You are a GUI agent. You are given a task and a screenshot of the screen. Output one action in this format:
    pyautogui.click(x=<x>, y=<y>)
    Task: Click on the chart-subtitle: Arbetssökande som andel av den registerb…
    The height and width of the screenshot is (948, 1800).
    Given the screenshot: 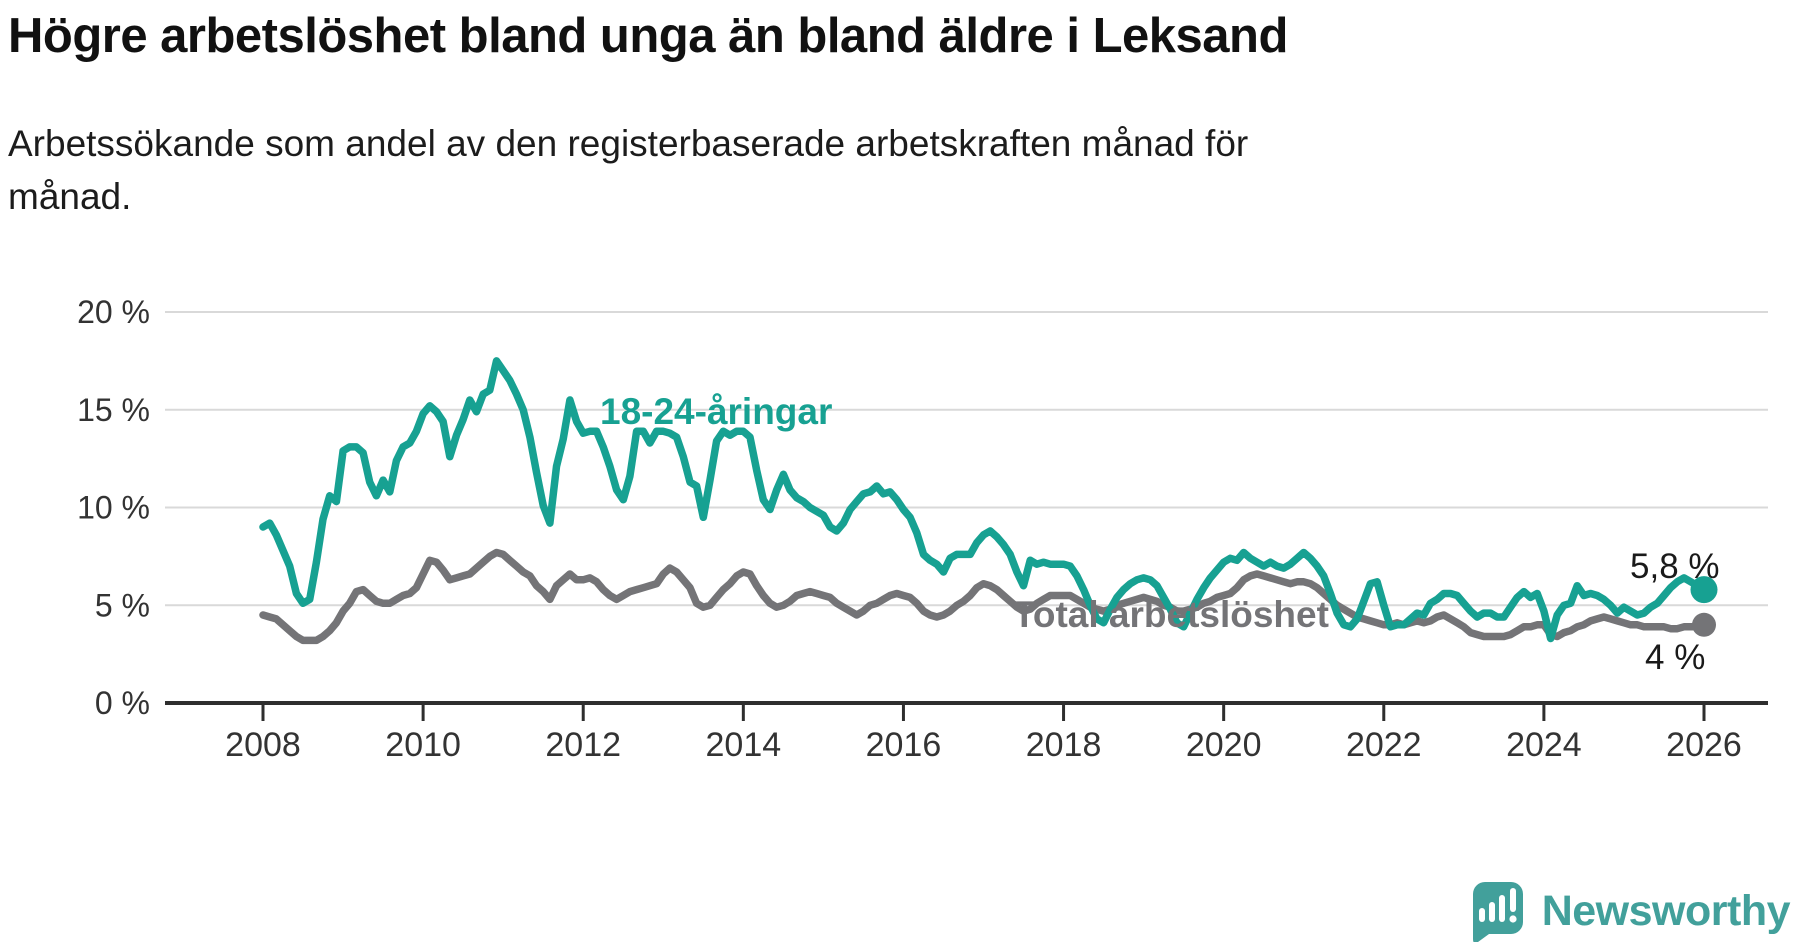 What is the action you would take?
    pyautogui.click(x=788, y=170)
    